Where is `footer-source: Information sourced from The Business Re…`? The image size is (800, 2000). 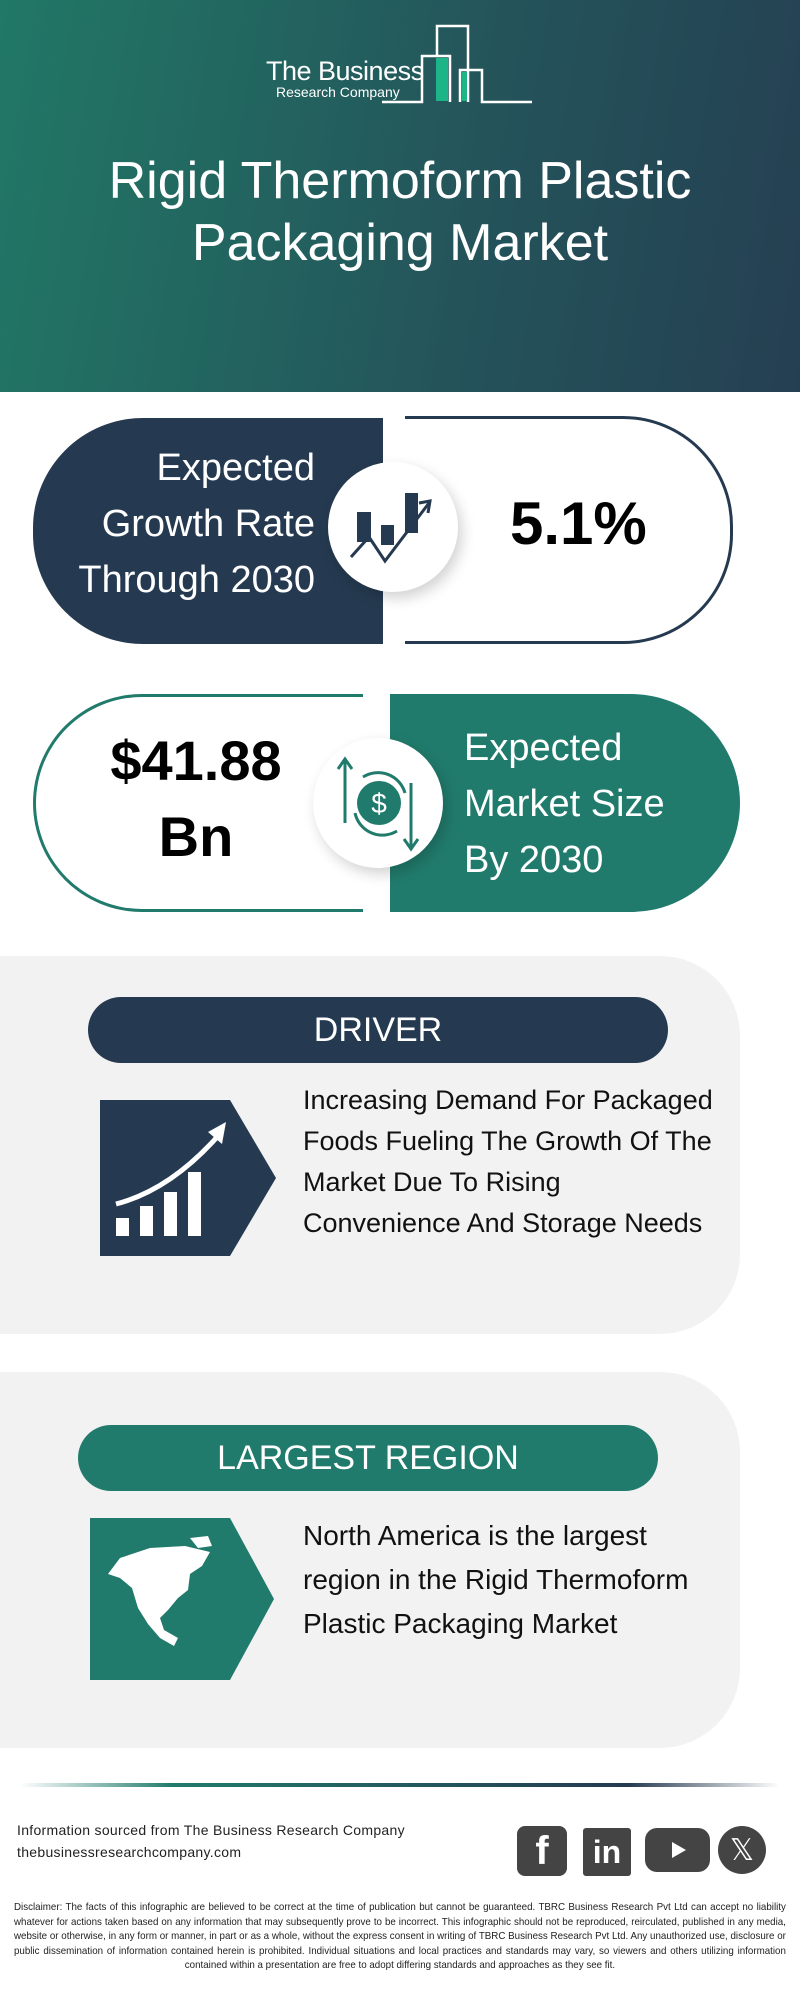
footer-source: Information sourced from The Business Re… is located at coordinates (211, 1841).